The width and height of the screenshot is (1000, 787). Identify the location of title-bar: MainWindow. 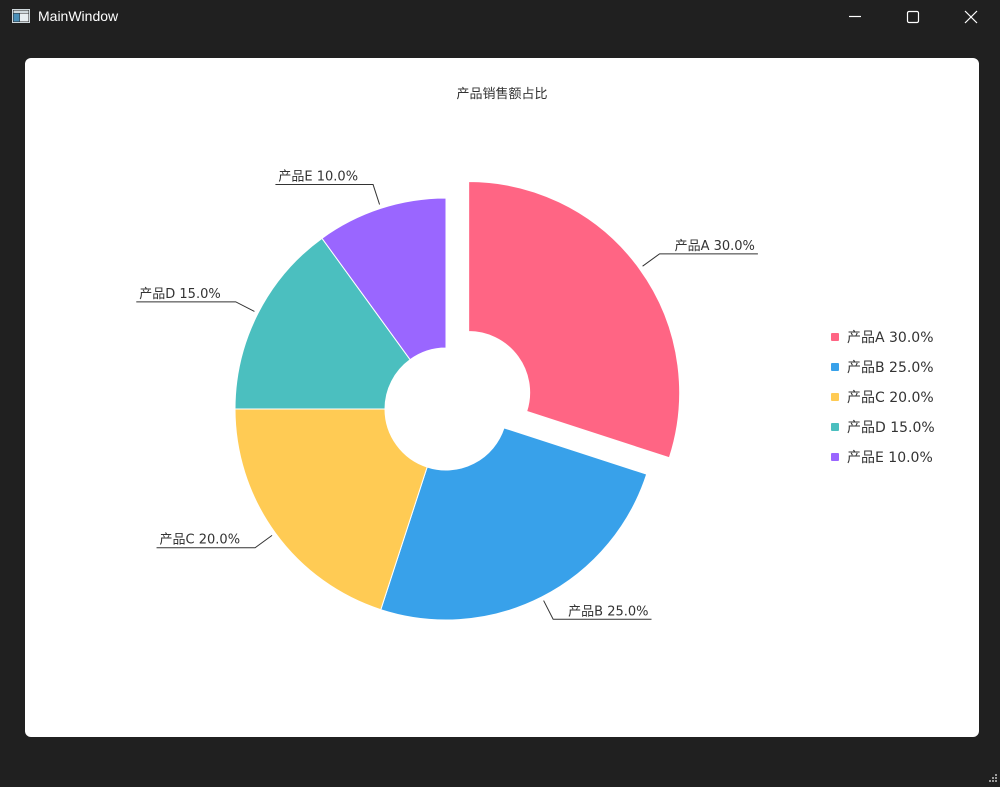
(500, 17).